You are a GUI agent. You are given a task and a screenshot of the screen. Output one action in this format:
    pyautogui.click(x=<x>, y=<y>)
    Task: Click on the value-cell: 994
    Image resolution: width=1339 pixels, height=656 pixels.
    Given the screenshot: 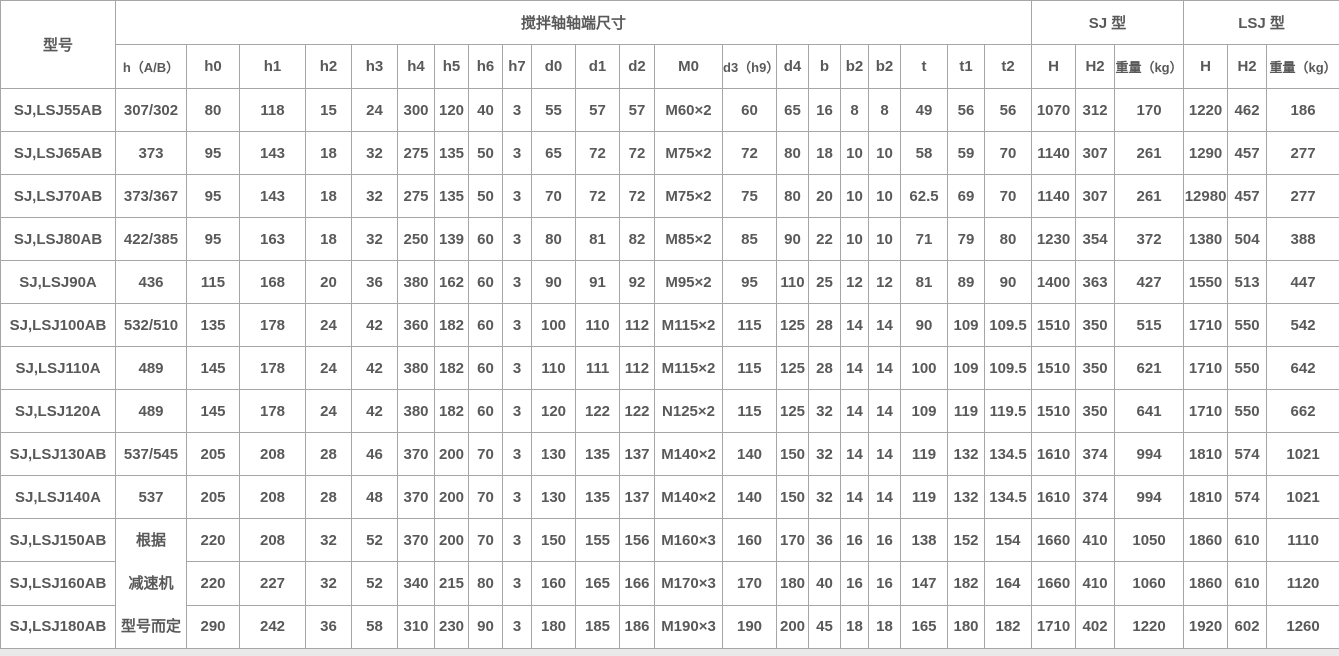 What is the action you would take?
    pyautogui.click(x=1149, y=454)
    